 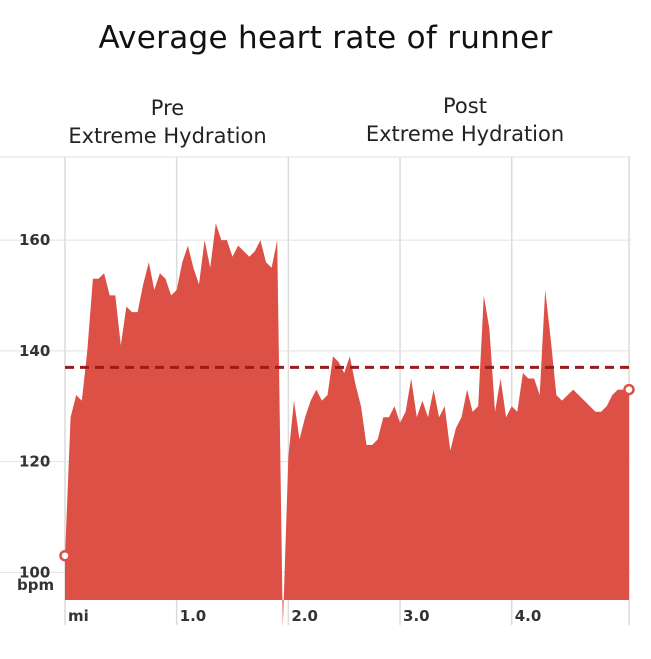 What do you see at coordinates (167, 136) in the screenshot?
I see `annotation-pre-line2: Extreme Hydration` at bounding box center [167, 136].